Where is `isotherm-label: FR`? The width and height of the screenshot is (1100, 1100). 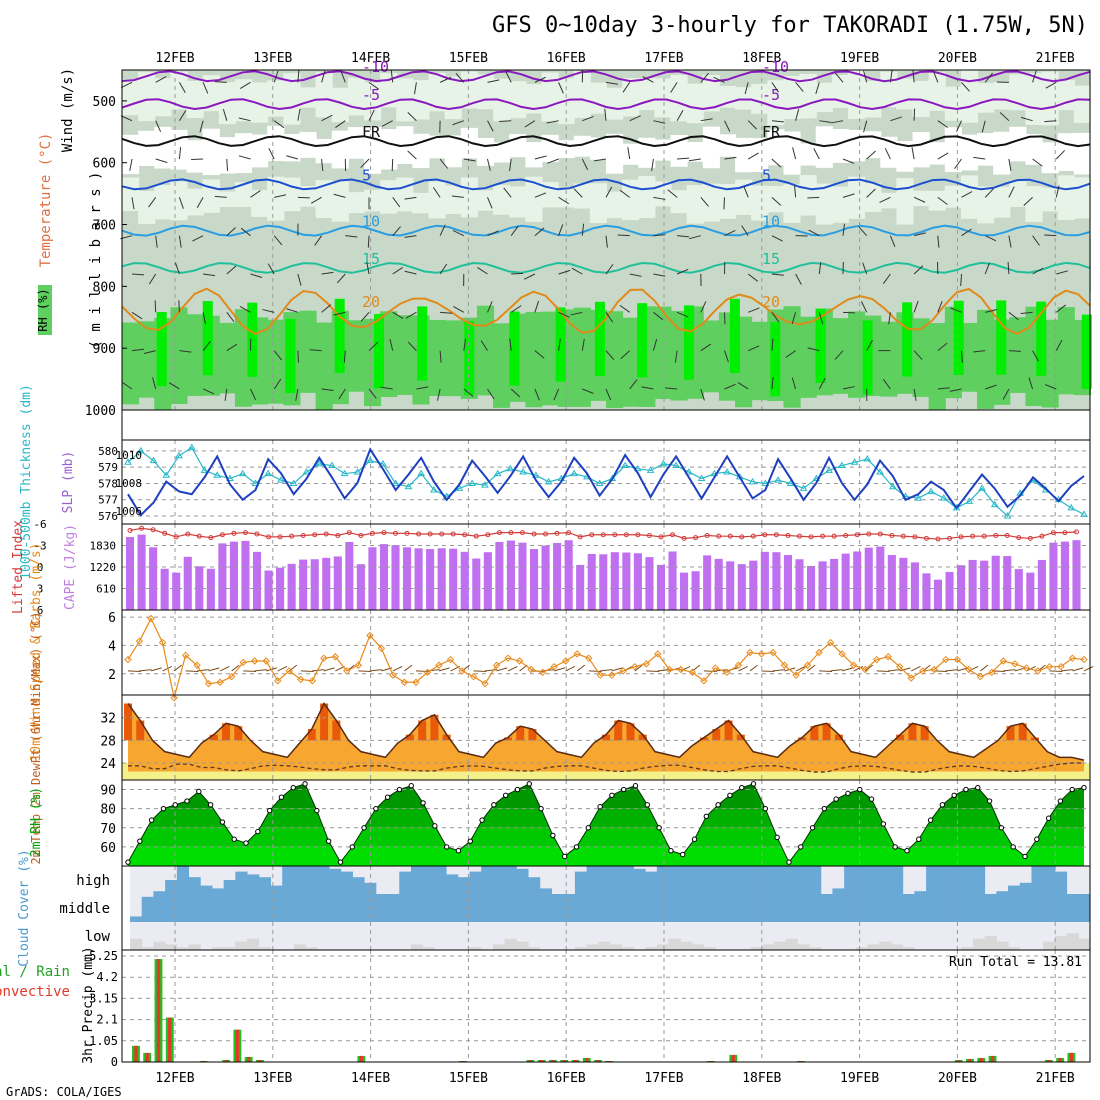
isotherm-label: FR is located at coordinates (771, 132).